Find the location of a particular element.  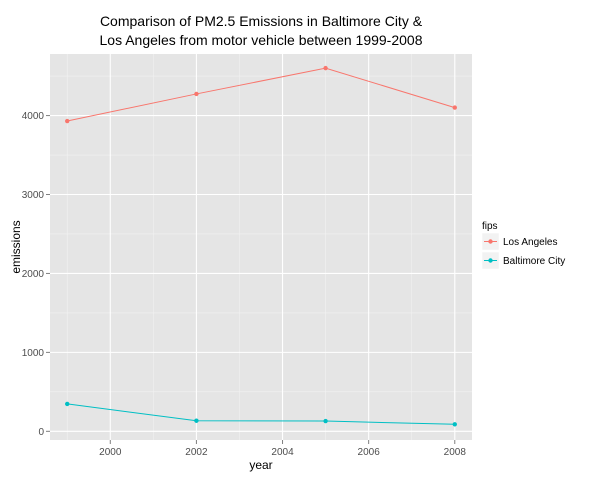

x-axis-label: year is located at coordinates (260, 465).